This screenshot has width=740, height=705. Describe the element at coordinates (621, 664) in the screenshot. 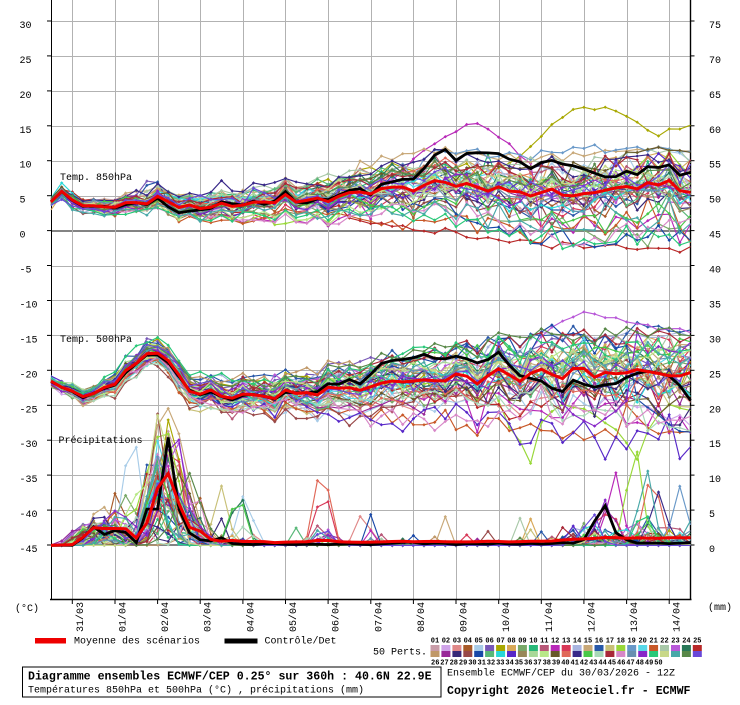

I see `svg-text: 46` at that location.